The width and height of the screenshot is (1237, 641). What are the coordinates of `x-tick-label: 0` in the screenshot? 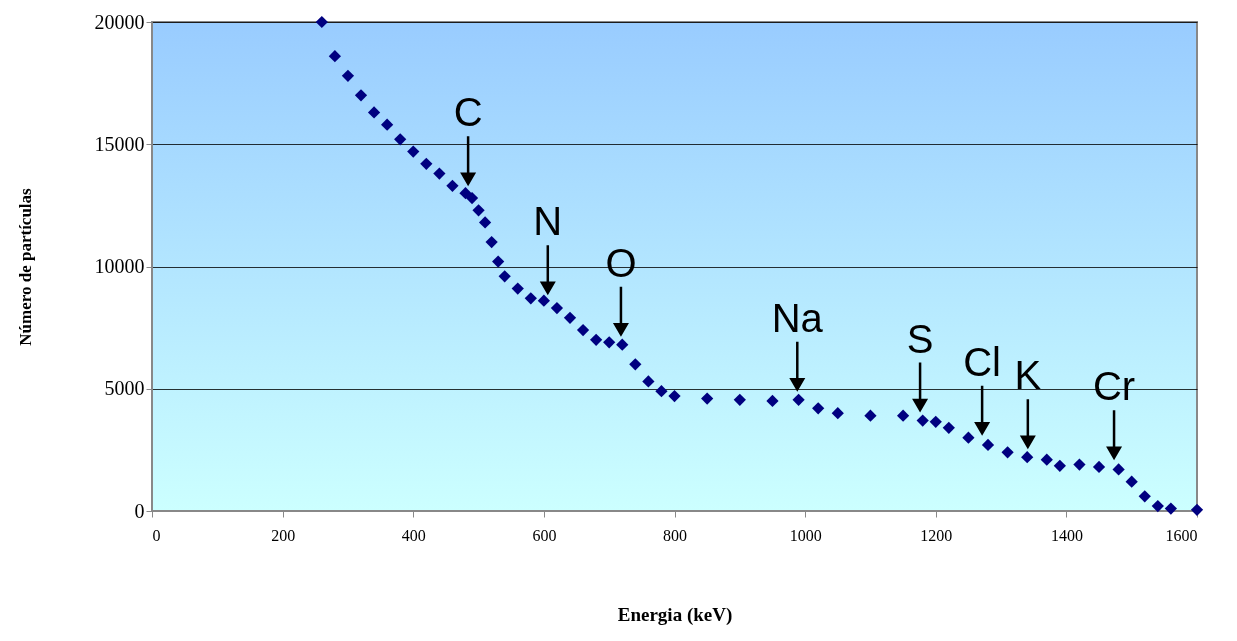 It's located at (156, 535).